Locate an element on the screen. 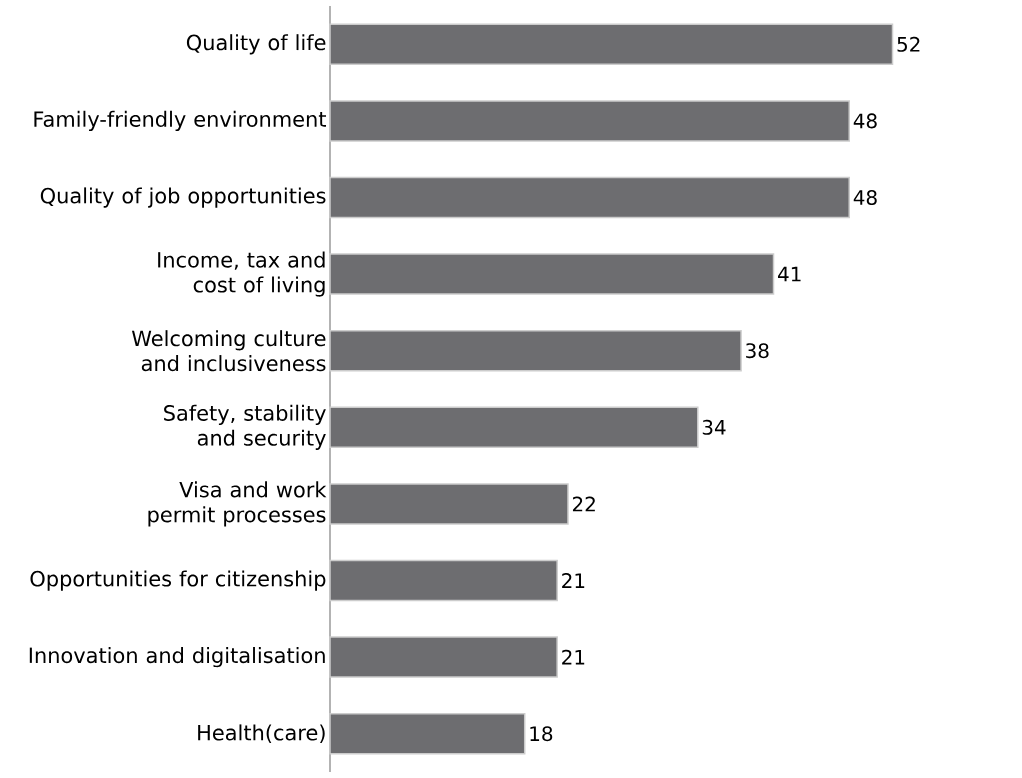  y-tick-label: Health(care) is located at coordinates (261, 734).